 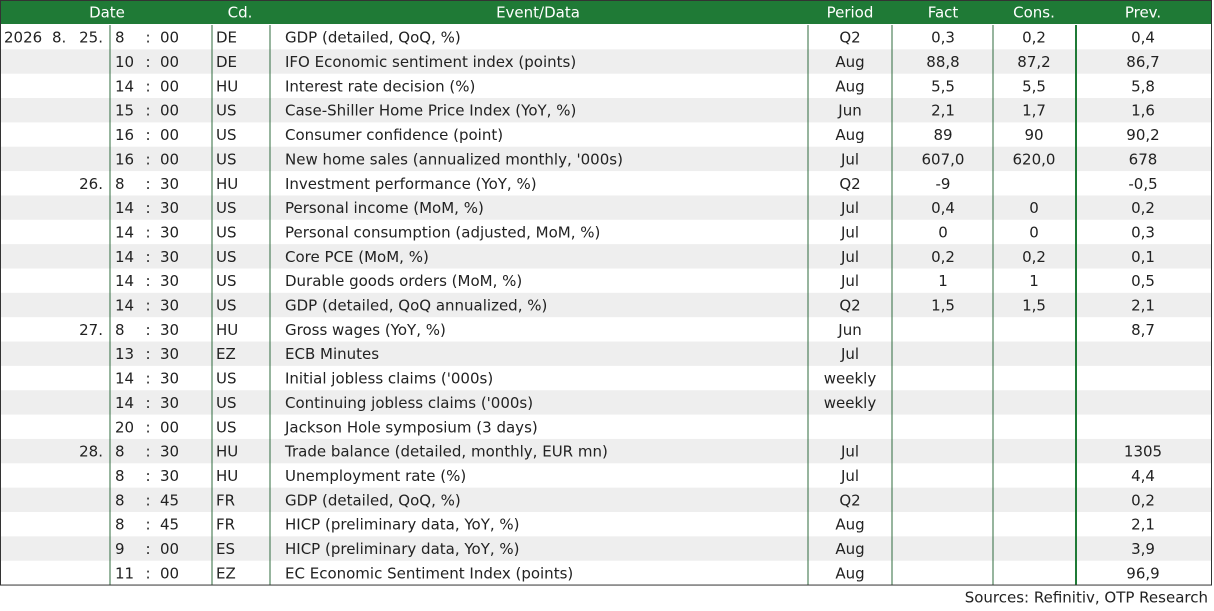 I want to click on day-cell: 28., so click(x=91, y=452).